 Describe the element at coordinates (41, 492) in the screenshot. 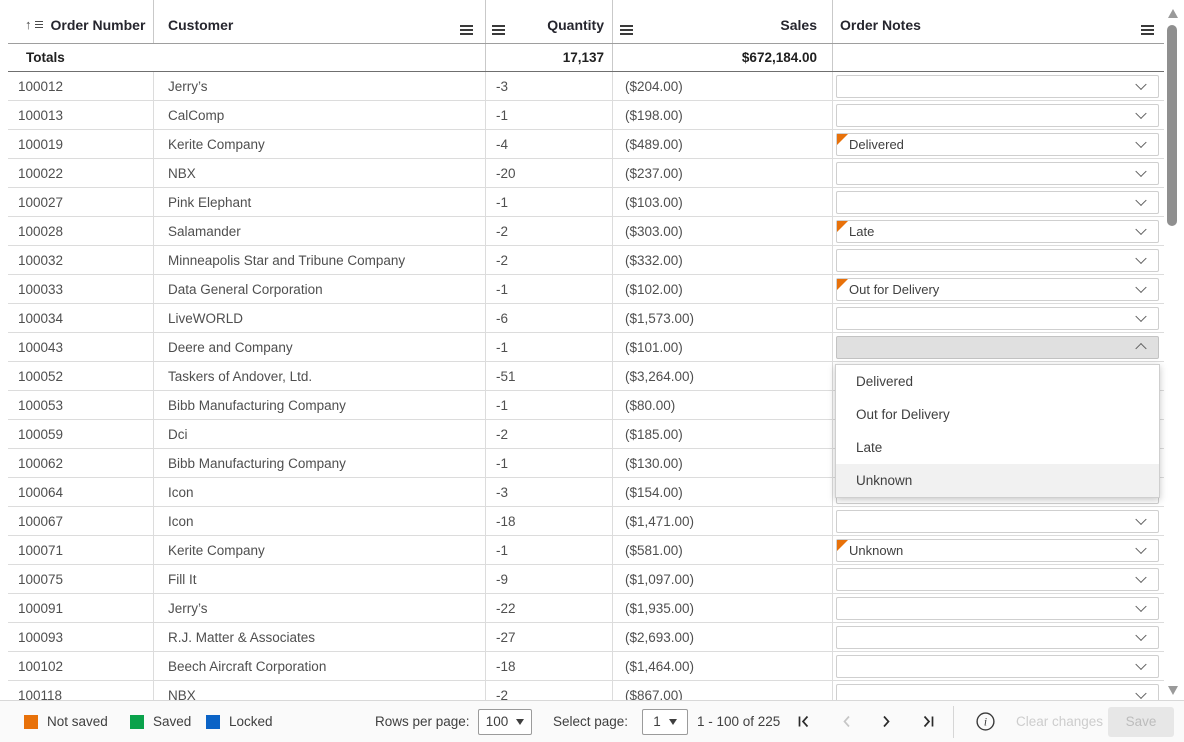

I see `order-number-value: 100064` at that location.